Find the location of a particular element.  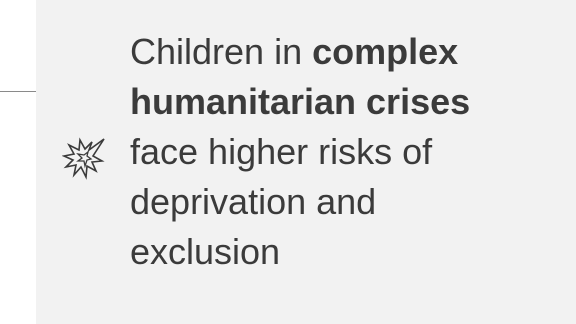

explosion-burst-icon is located at coordinates (83, 158).